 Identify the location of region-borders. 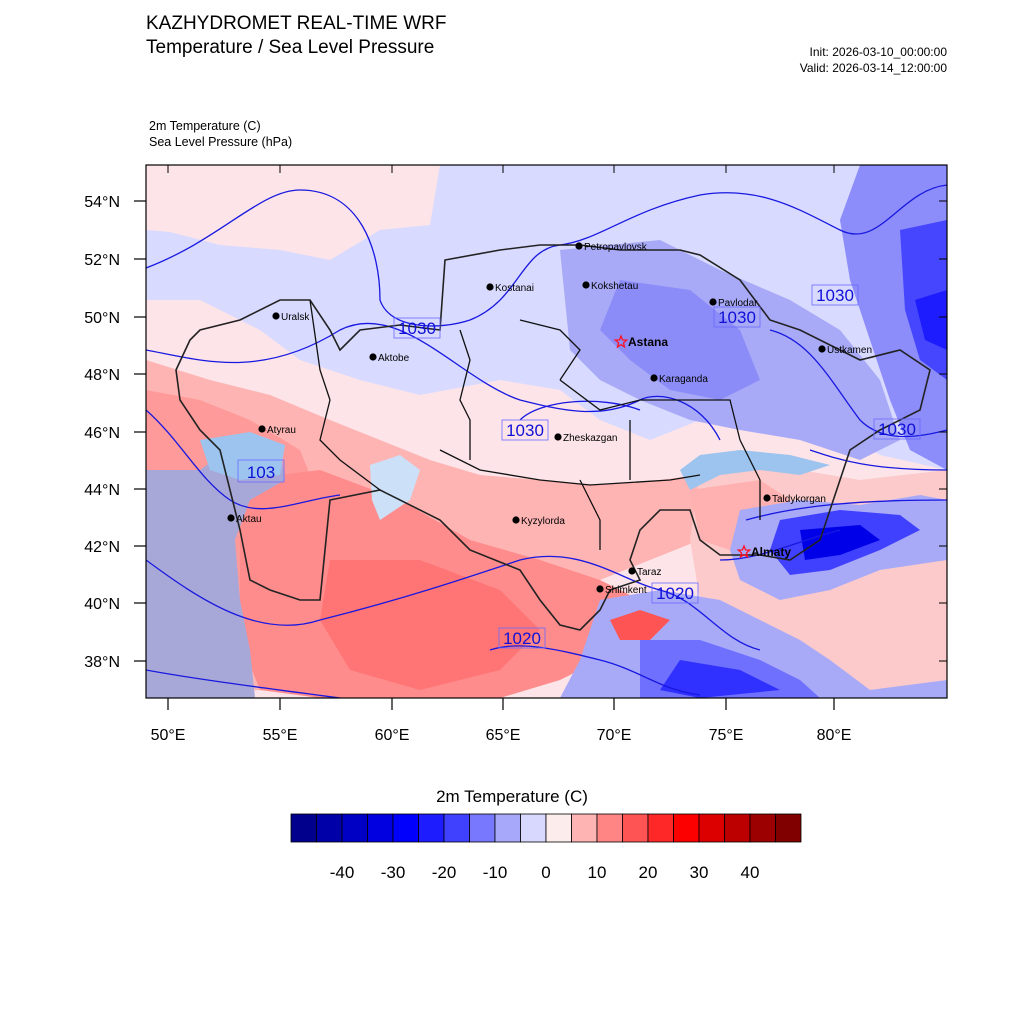
(535, 424).